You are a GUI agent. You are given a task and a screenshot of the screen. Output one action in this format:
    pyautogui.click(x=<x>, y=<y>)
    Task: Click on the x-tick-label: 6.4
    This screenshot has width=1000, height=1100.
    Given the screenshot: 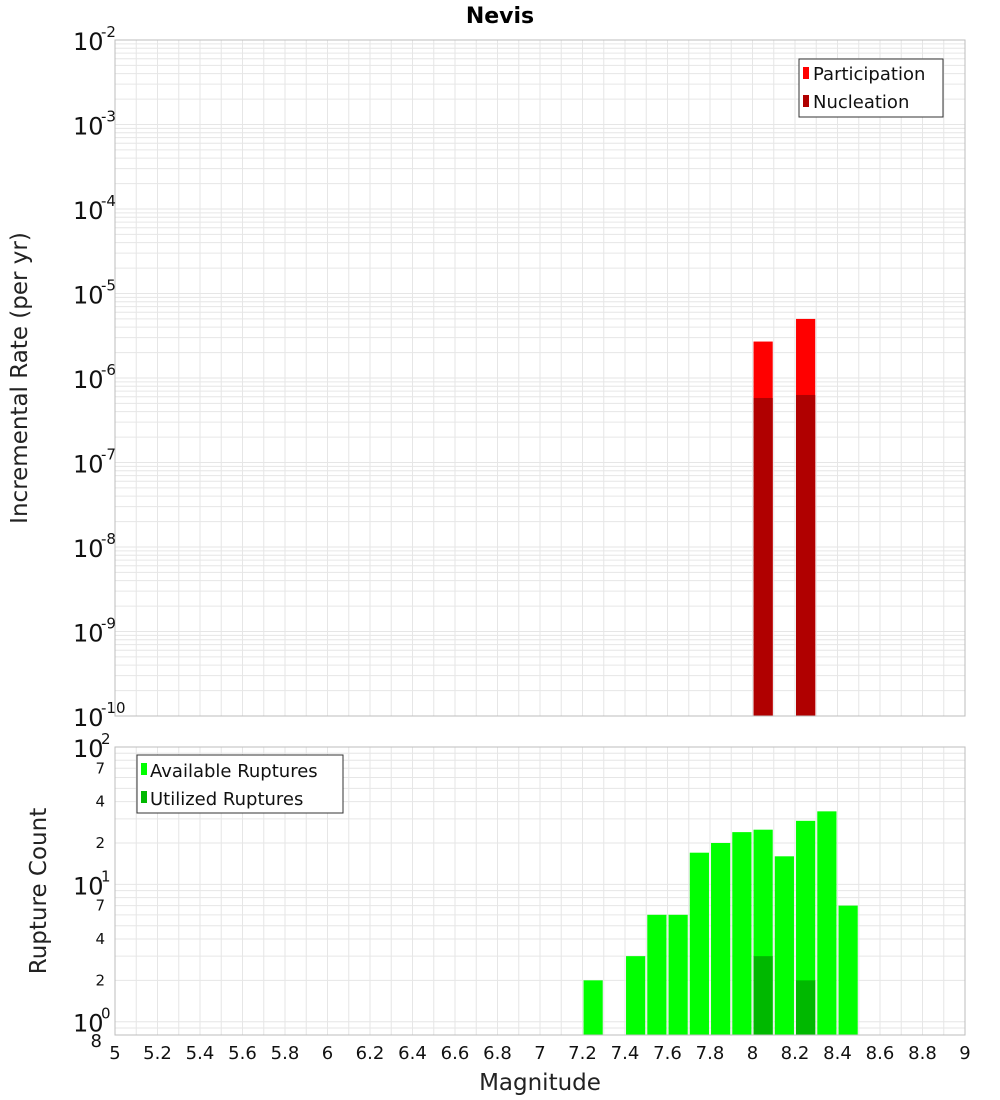 What is the action you would take?
    pyautogui.click(x=412, y=1053)
    